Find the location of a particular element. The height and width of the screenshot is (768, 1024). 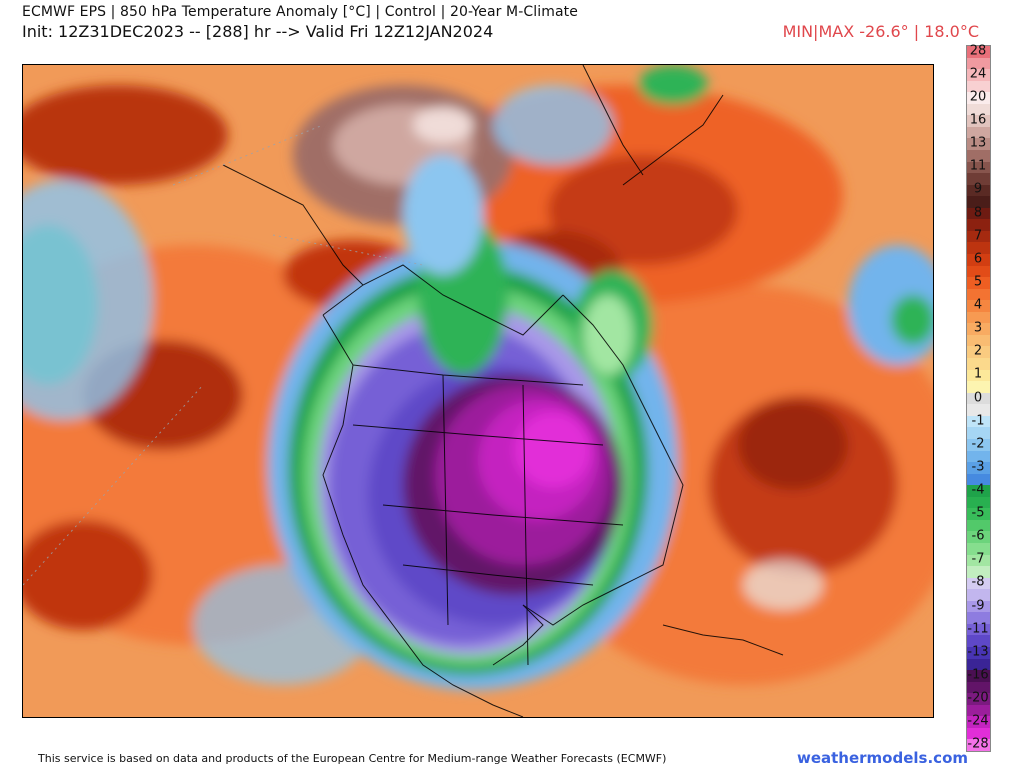

colorbar-tick-label: 16 is located at coordinates (978, 120).